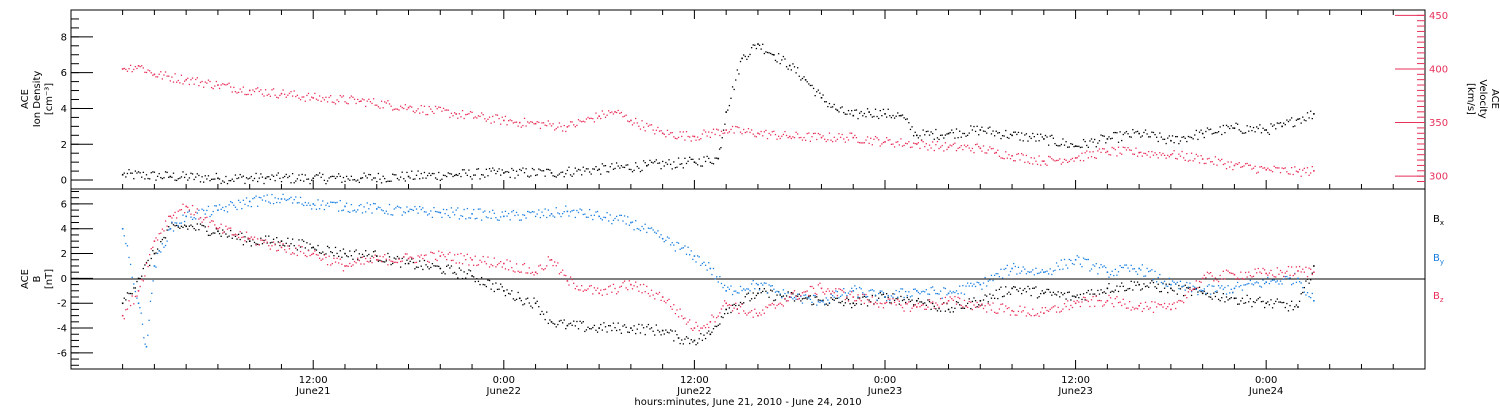 Image resolution: width=1500 pixels, height=410 pixels. Describe the element at coordinates (1171, 154) in the screenshot. I see `velocity-point` at that location.